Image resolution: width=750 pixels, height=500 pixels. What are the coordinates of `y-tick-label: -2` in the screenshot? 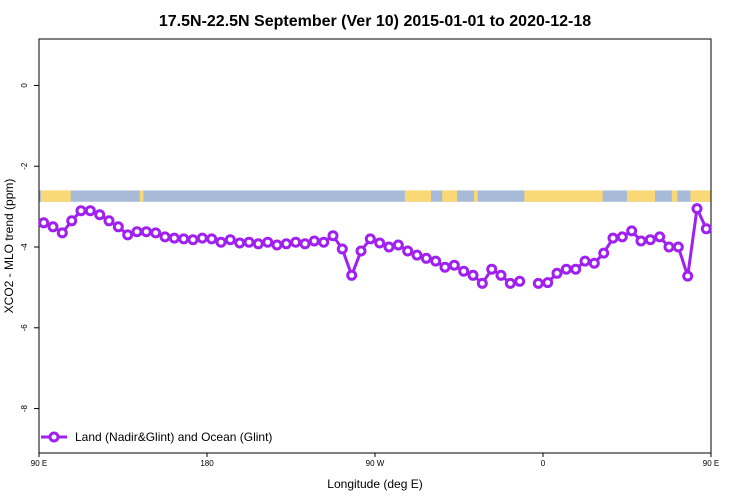 It's located at (24, 166).